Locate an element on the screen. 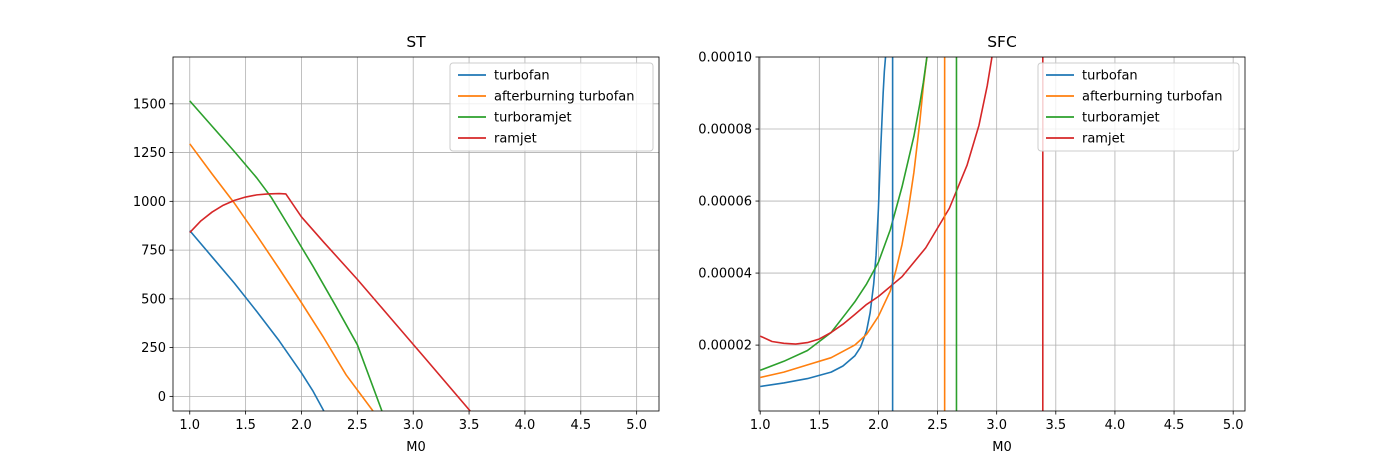 This screenshot has width=1383, height=463. y-tick-label: 0.00008 is located at coordinates (725, 130).